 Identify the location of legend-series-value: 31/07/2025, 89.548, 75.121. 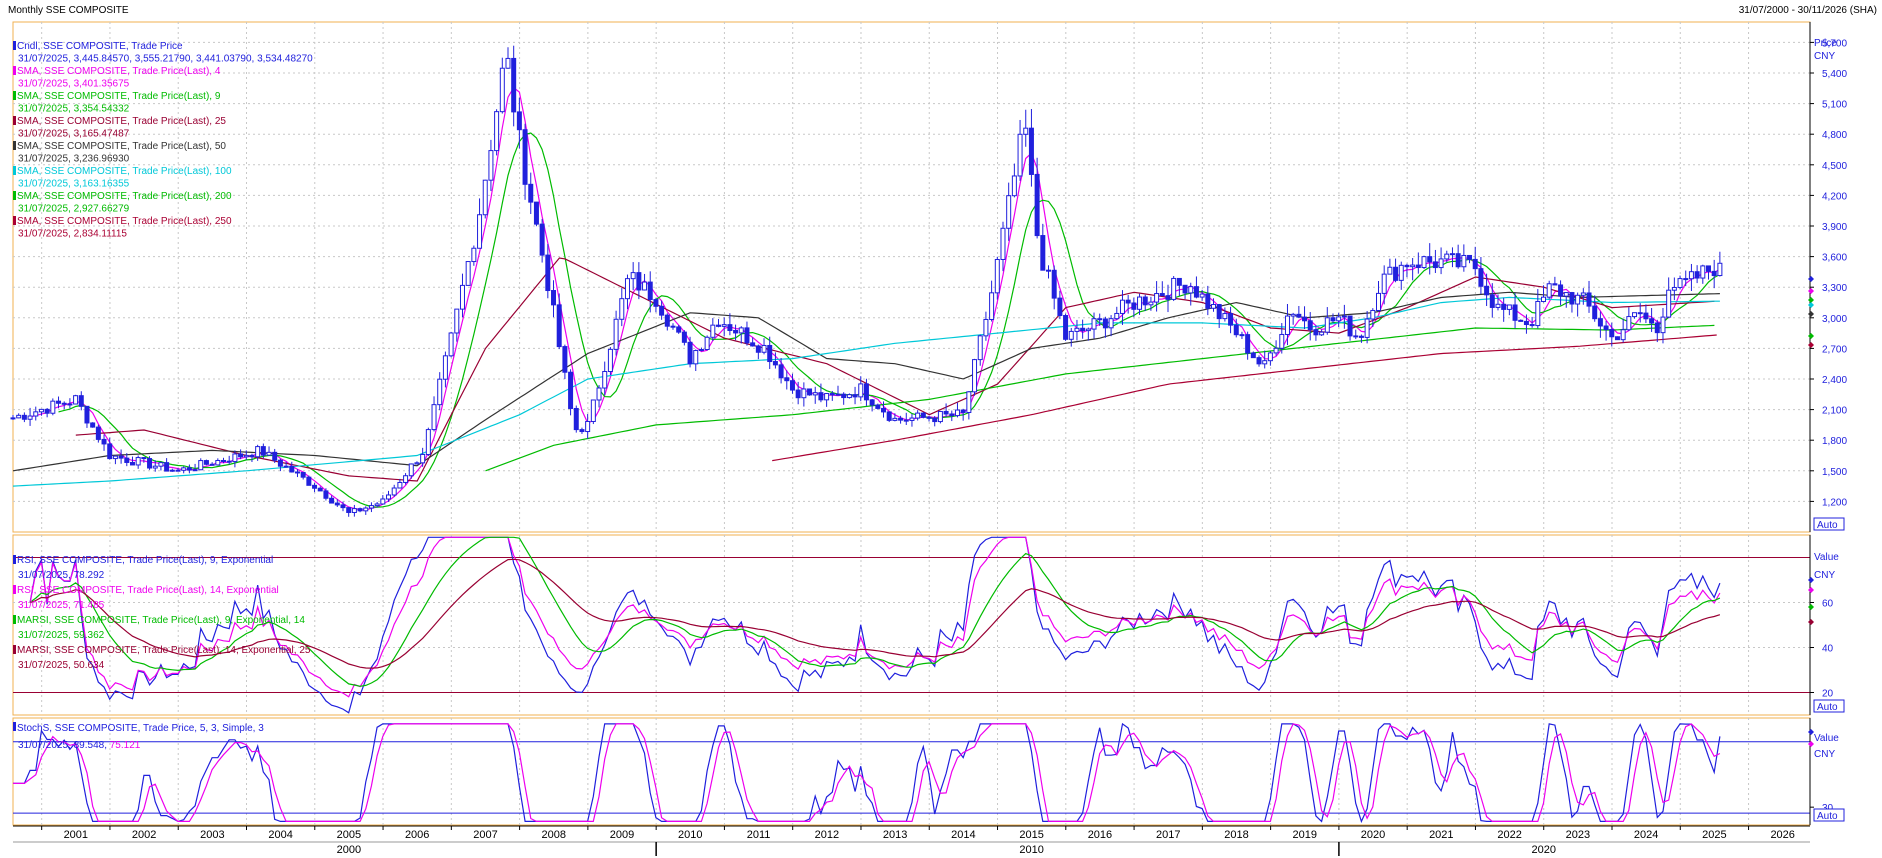
(79, 745).